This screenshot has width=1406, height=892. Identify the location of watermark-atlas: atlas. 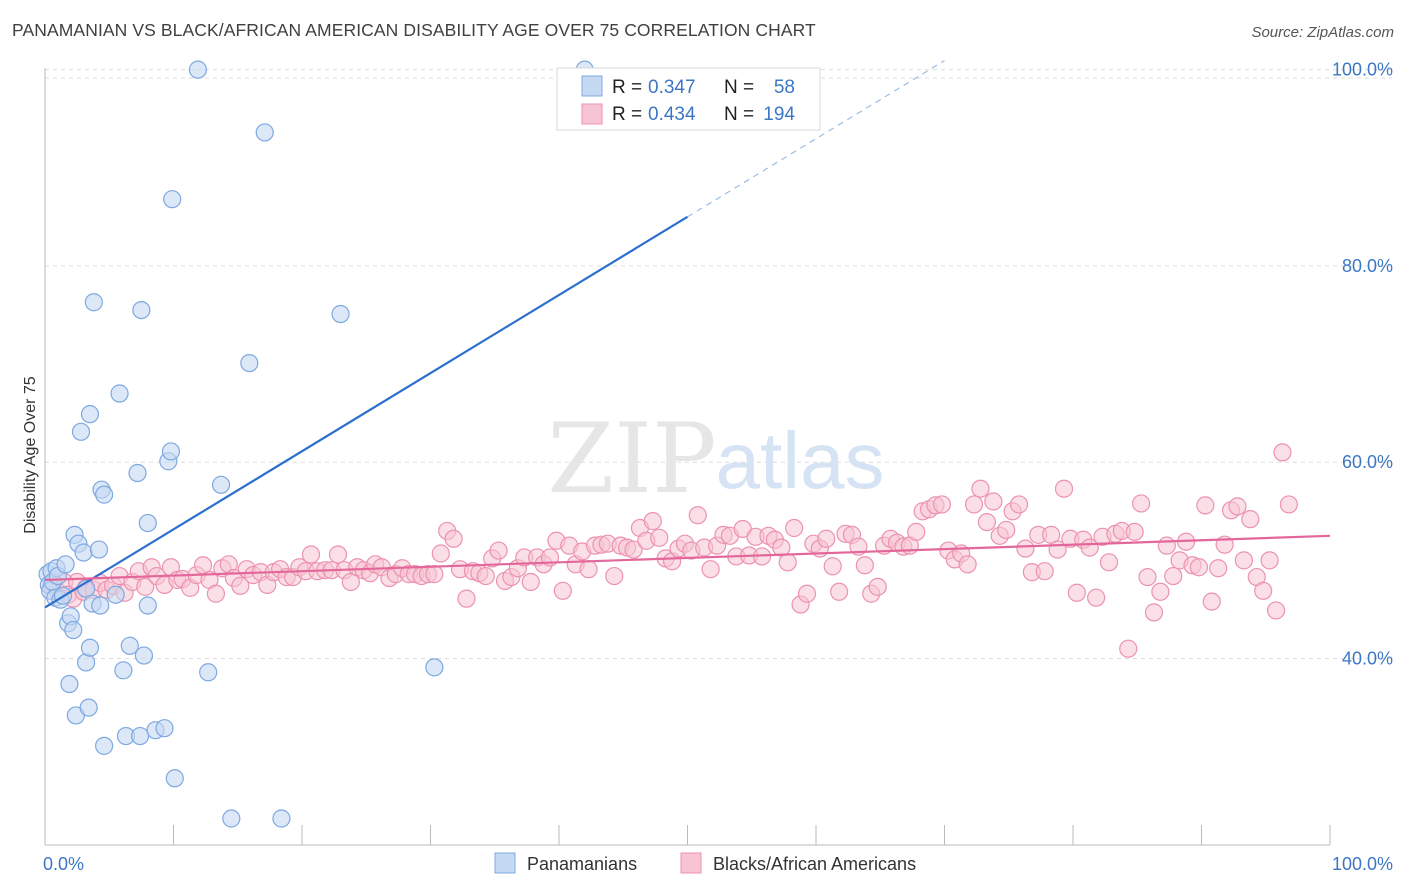
(800, 460).